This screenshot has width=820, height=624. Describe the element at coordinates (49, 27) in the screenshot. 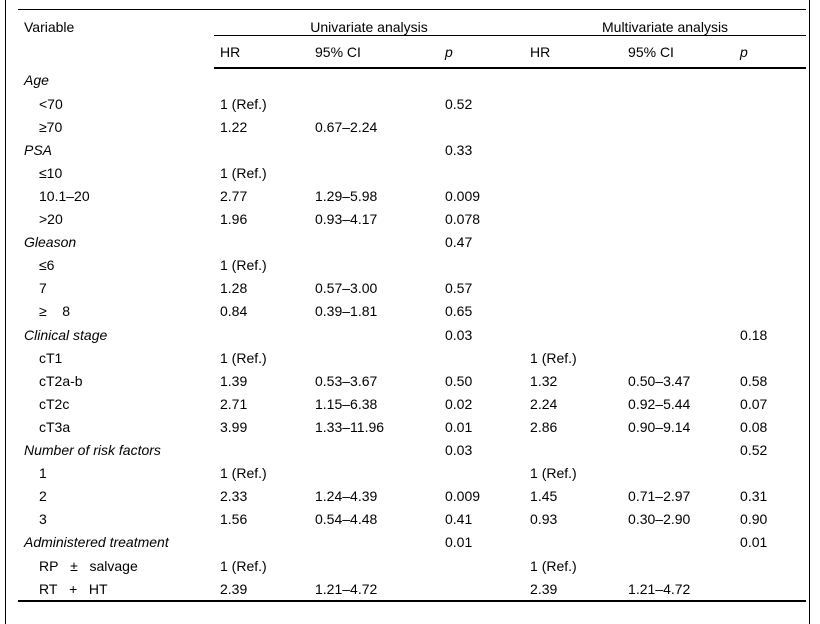

I see `variable-column-header: Variable` at that location.